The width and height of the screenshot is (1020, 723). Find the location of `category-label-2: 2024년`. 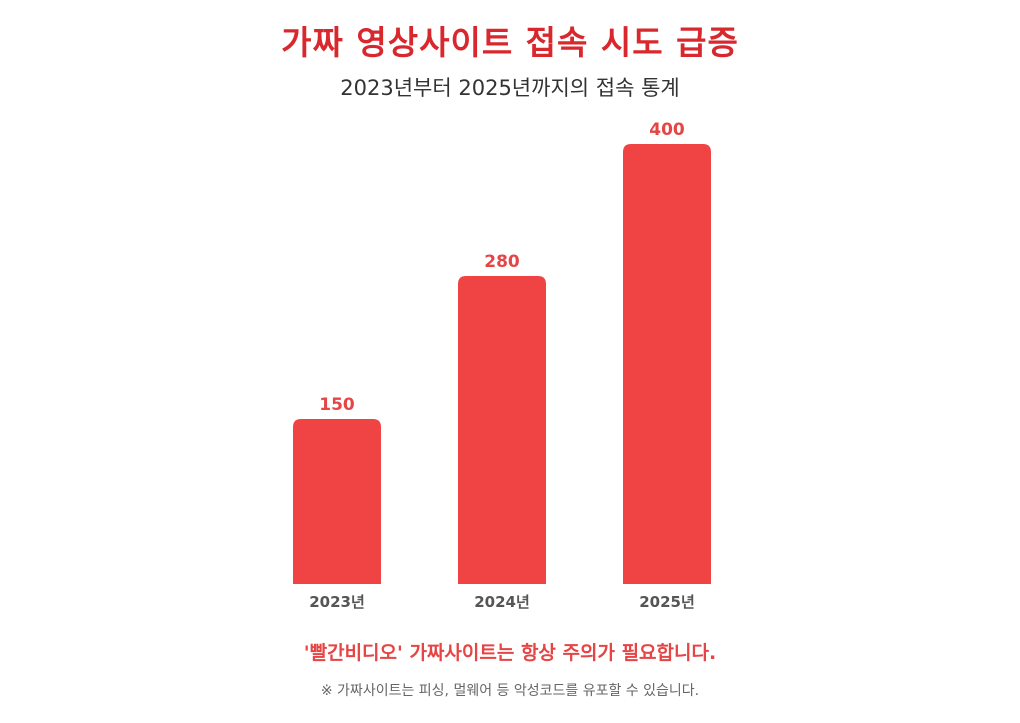

category-label-2: 2024년 is located at coordinates (502, 602).